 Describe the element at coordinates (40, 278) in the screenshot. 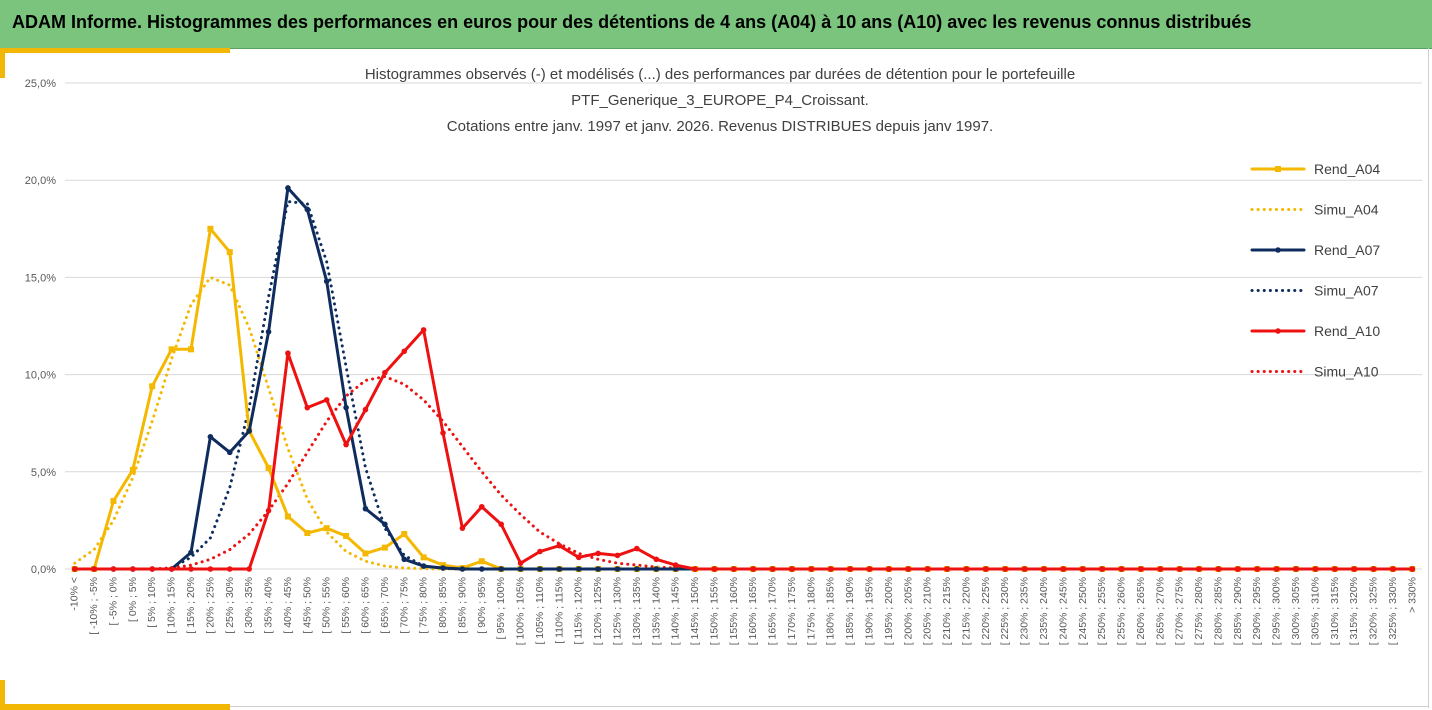

I see `y-tick-label: 15,0%` at that location.